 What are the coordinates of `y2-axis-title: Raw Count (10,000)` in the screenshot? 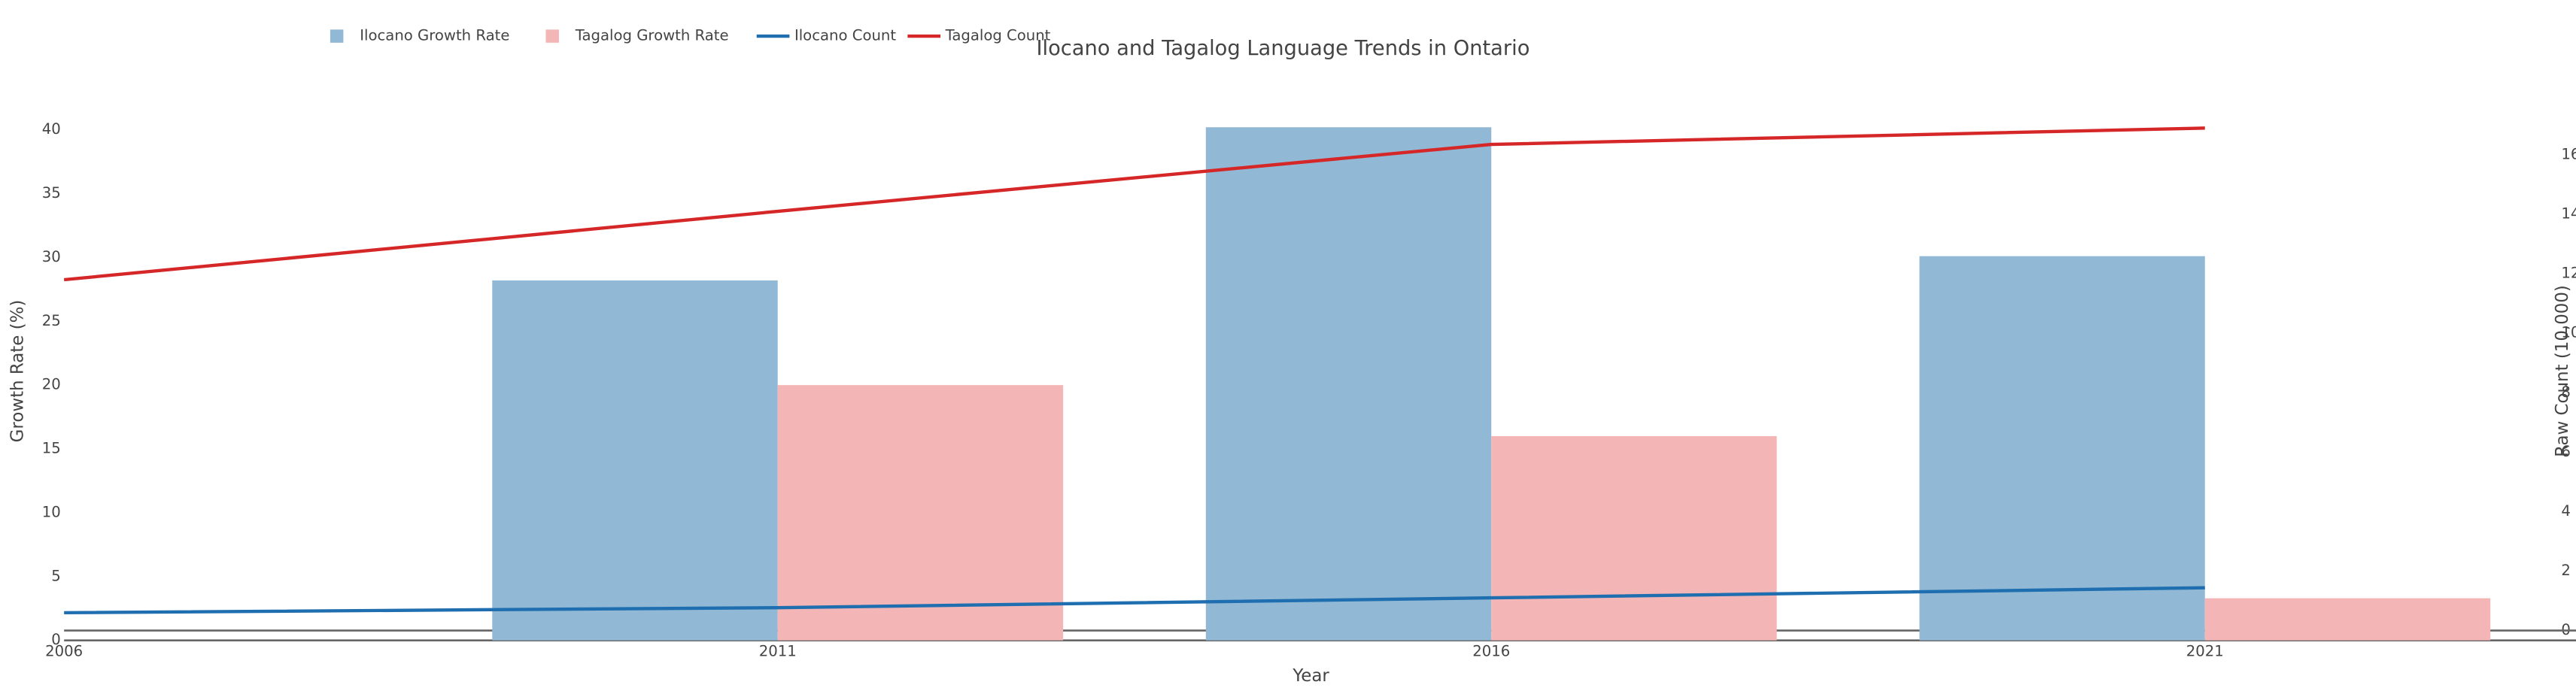 It's located at (2563, 371).